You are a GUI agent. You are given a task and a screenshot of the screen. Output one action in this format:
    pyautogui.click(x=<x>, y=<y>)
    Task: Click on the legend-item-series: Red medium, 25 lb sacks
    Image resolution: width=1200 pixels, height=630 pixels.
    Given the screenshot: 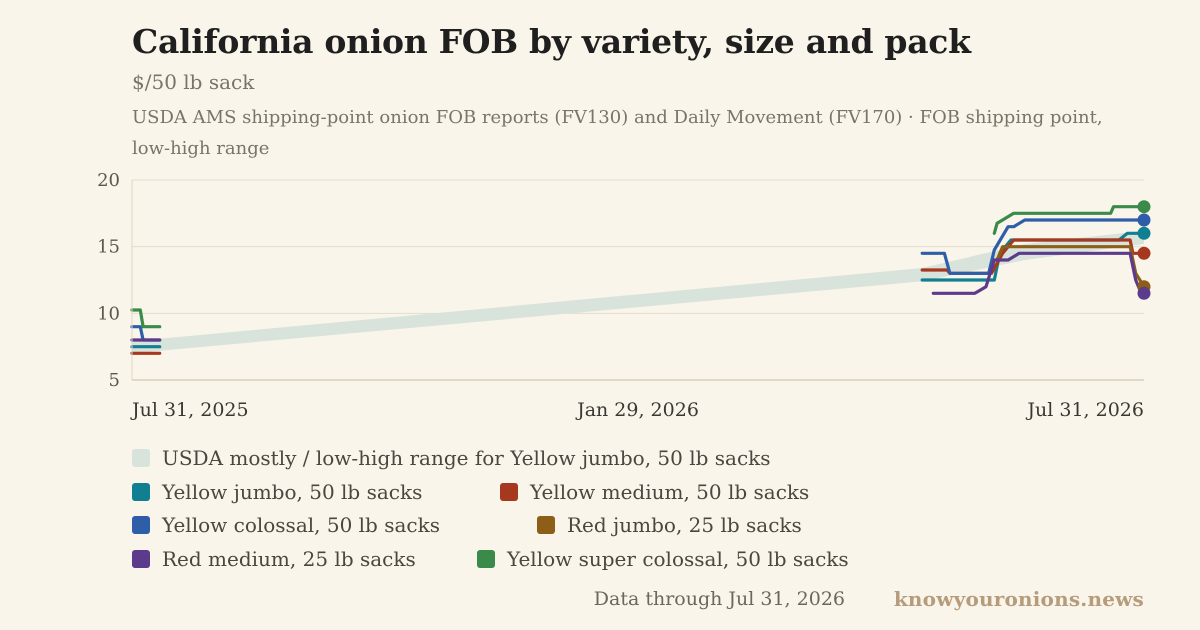 What is the action you would take?
    pyautogui.click(x=274, y=559)
    